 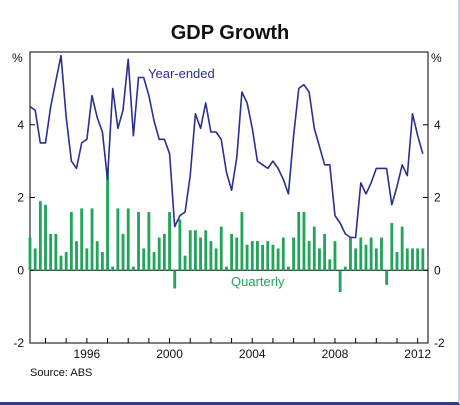 What do you see at coordinates (439, 343) in the screenshot?
I see `y-tick-label-right: -2` at bounding box center [439, 343].